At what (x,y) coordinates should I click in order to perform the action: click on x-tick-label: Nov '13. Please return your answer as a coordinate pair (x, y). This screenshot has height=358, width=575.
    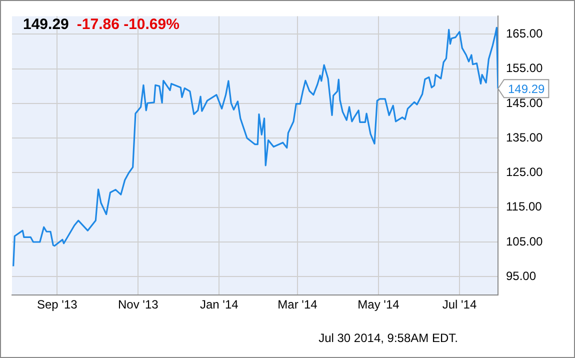
    Looking at the image, I should click on (138, 305).